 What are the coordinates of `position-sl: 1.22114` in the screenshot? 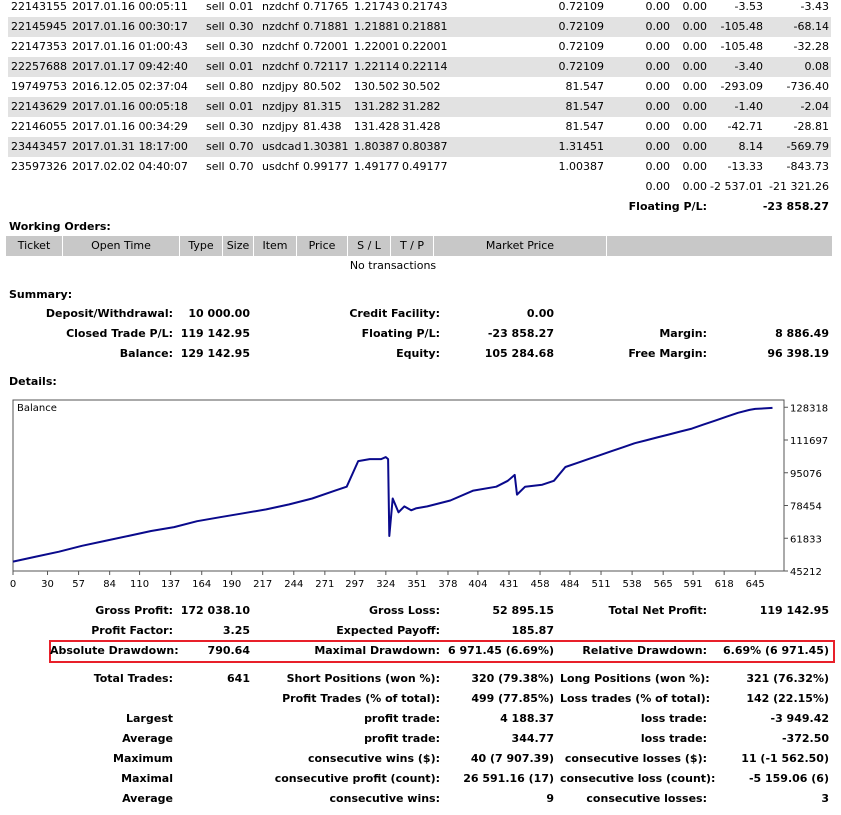 It's located at (377, 66).